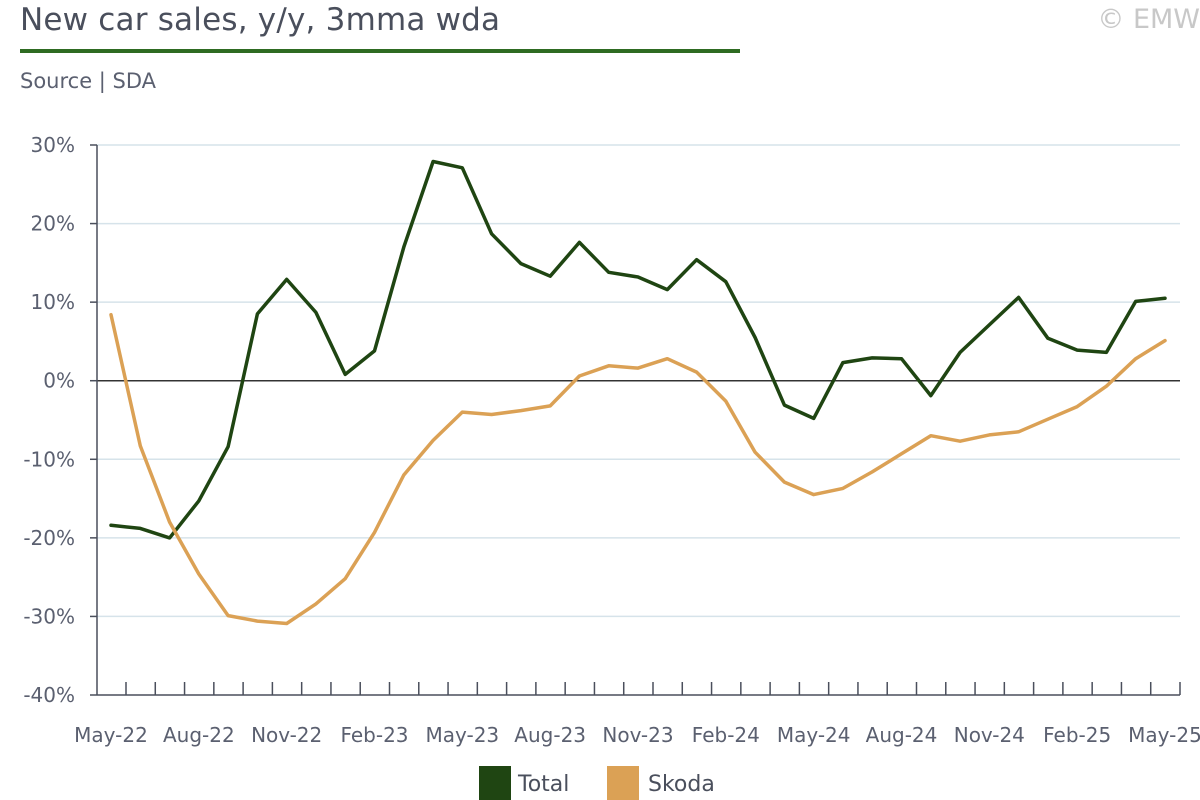 Image resolution: width=1200 pixels, height=800 pixels. Describe the element at coordinates (902, 735) in the screenshot. I see `x-tick-label: Aug-24` at that location.